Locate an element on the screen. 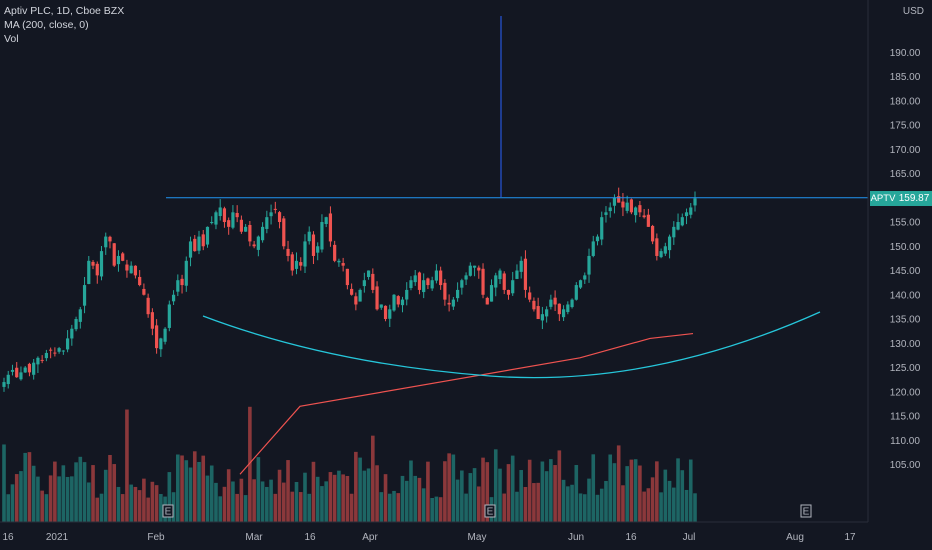 This screenshot has height=550, width=932. y-tick-label: 125.00 is located at coordinates (905, 368).